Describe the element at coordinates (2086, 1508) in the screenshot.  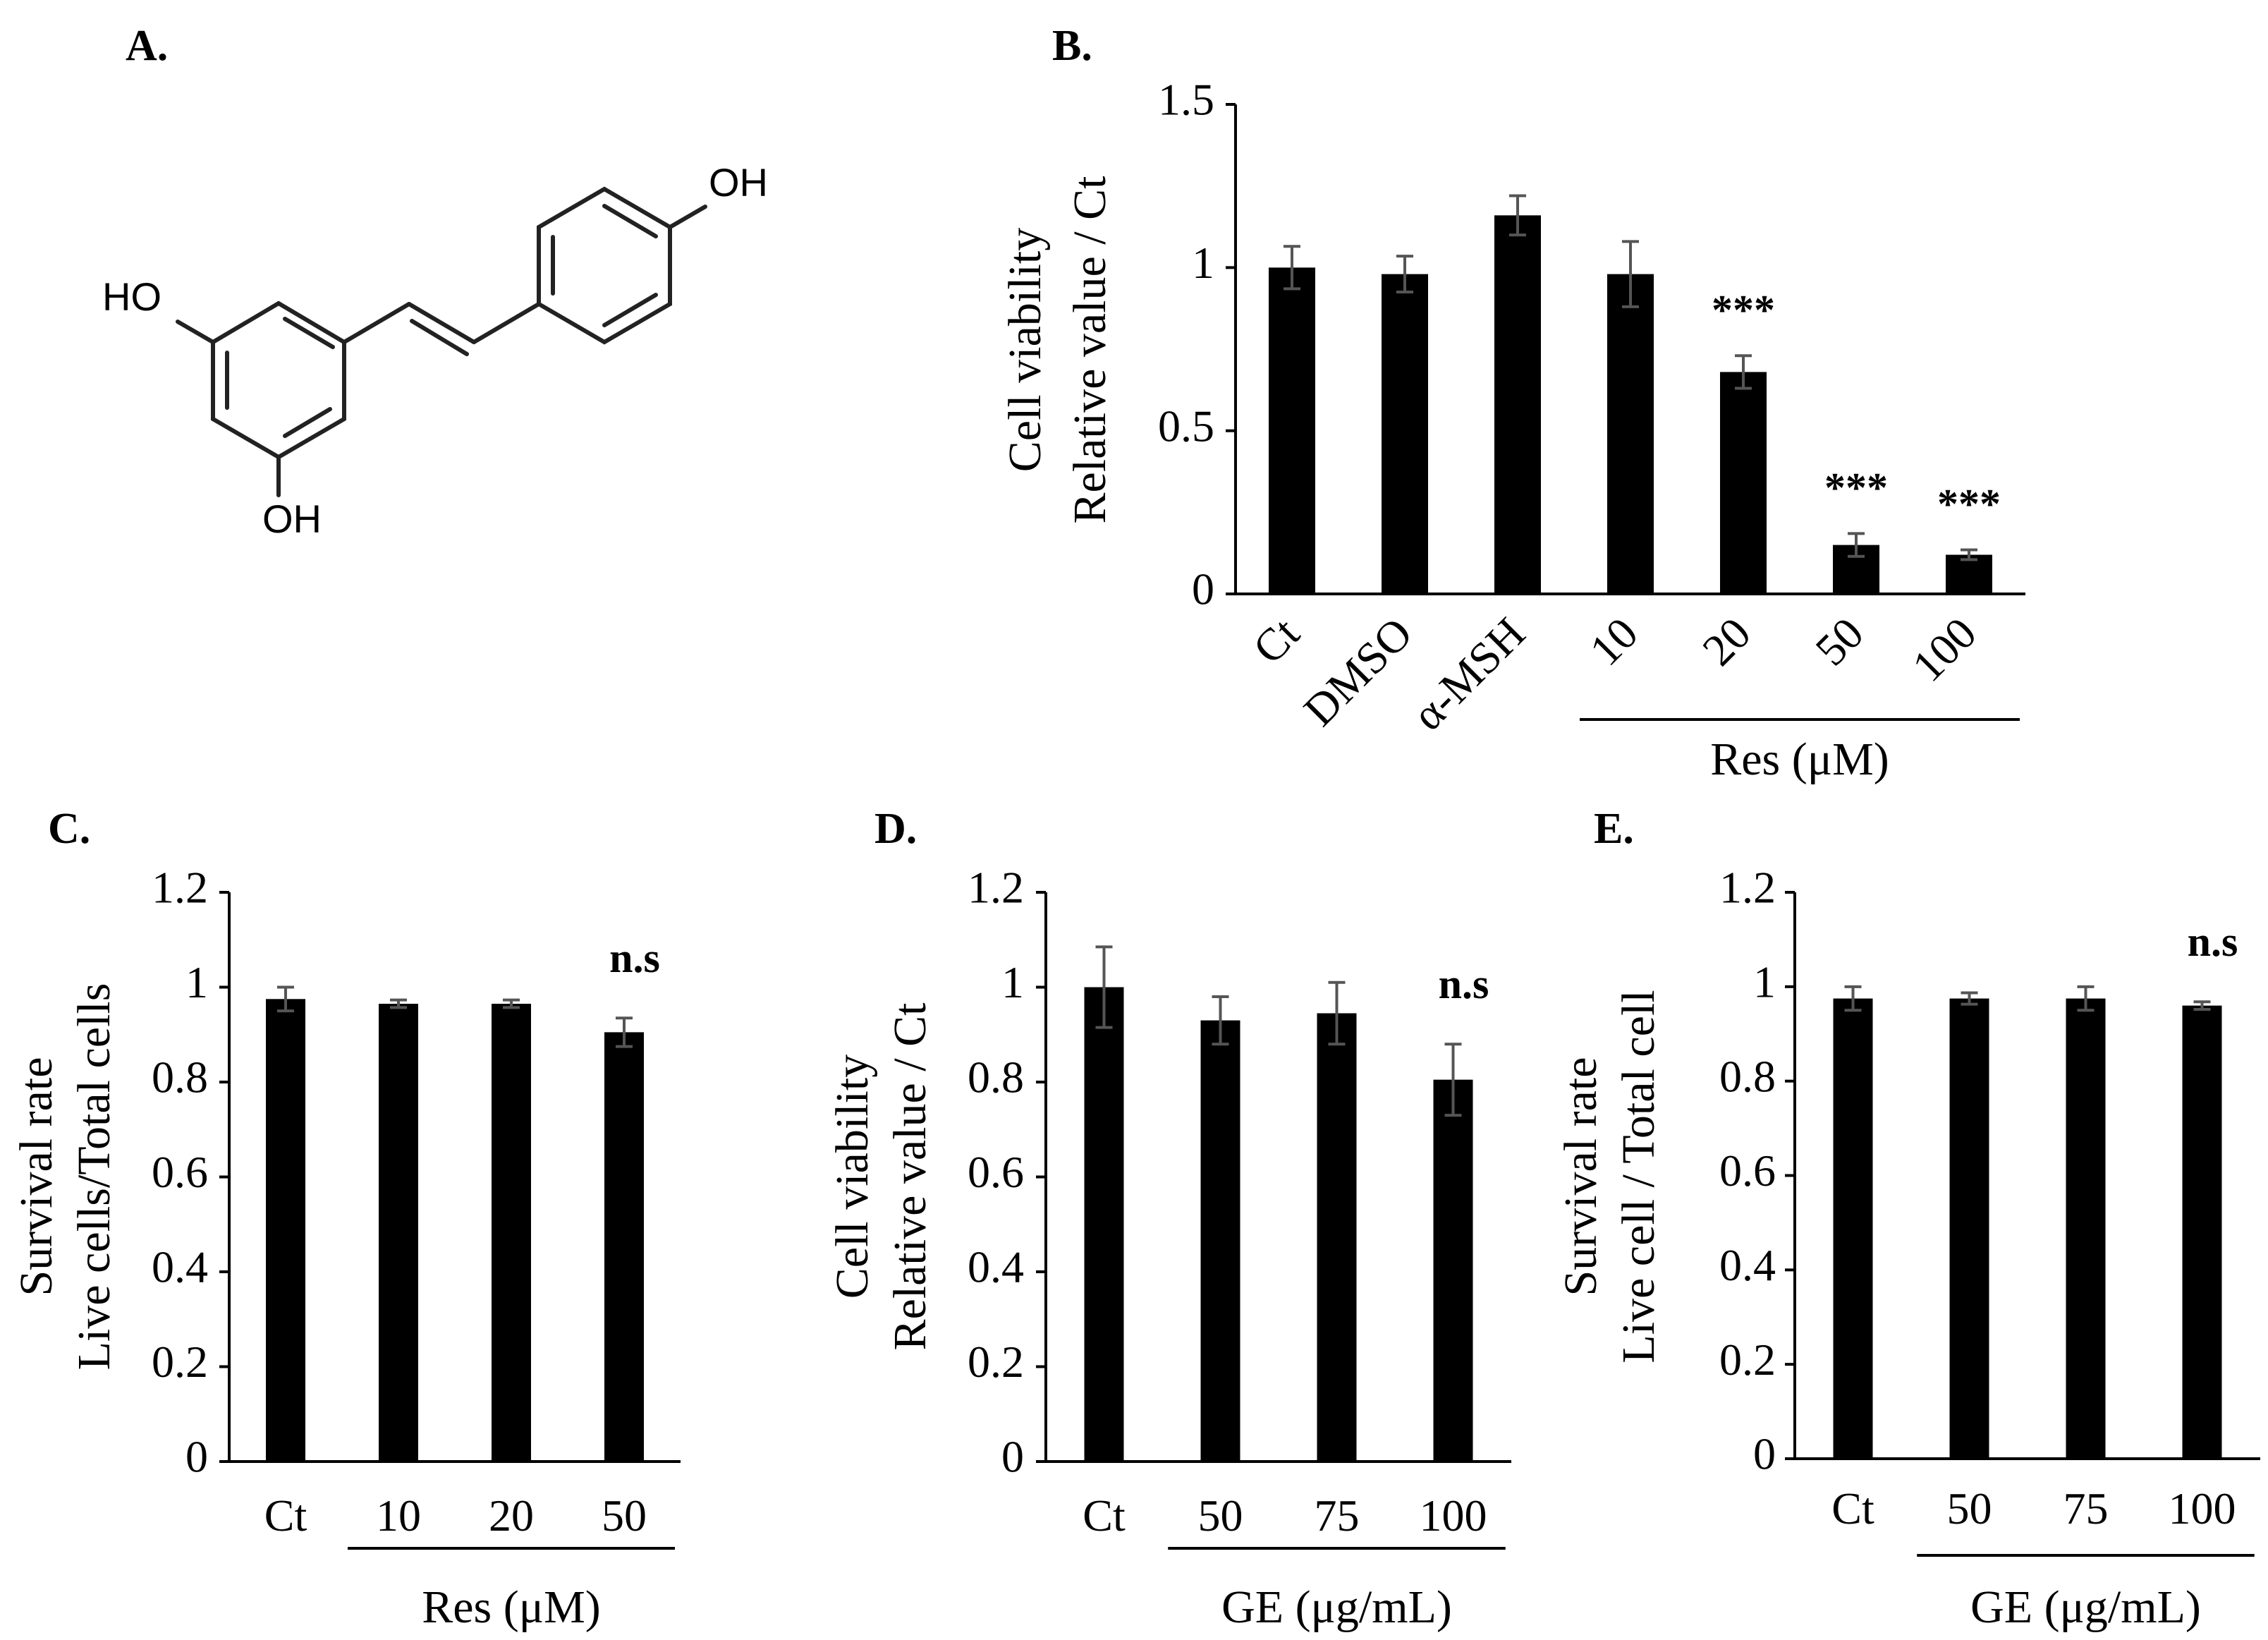
I see `x-tick-label-e-3: 75` at that location.